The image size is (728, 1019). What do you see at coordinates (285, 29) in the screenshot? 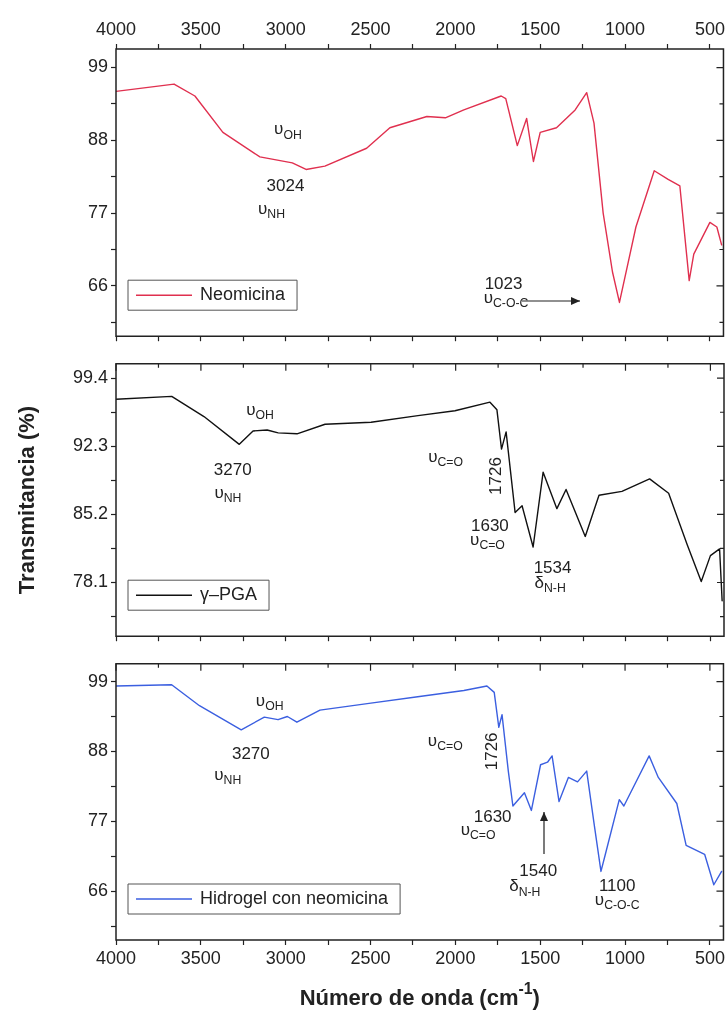
I see `x2-tick-label: 3000` at bounding box center [285, 29].